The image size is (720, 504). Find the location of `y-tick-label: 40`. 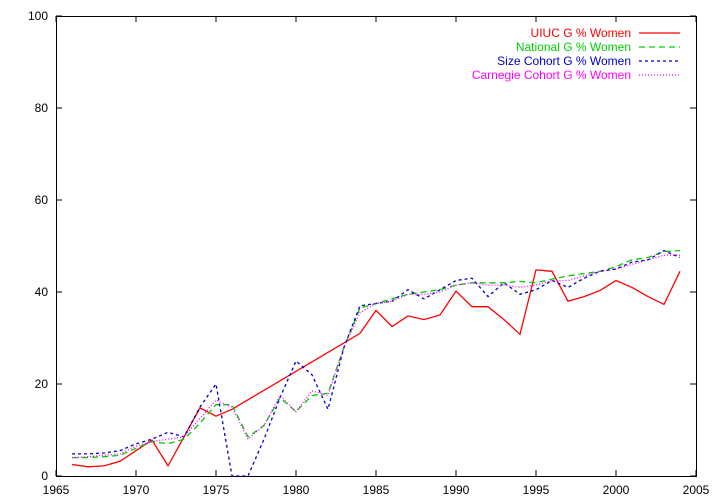

y-tick-label: 40 is located at coordinates (42, 292).